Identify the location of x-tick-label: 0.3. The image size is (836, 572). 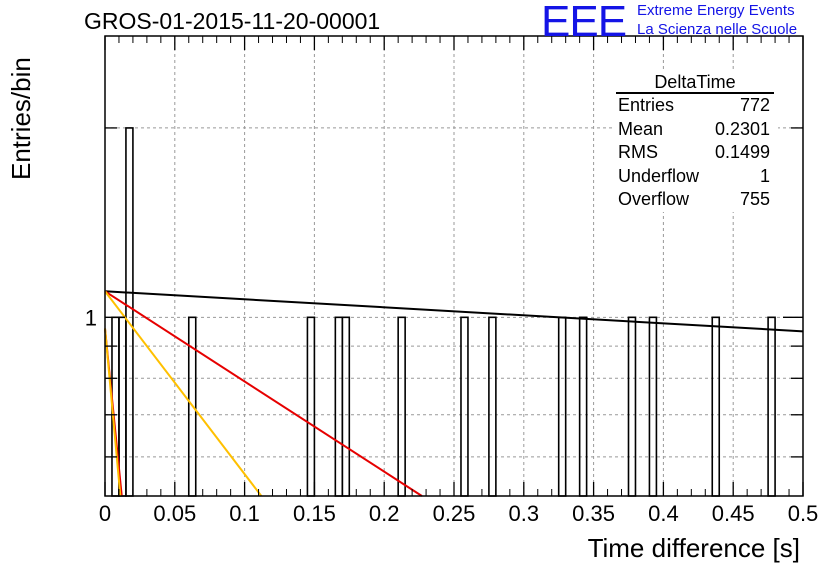
(524, 513).